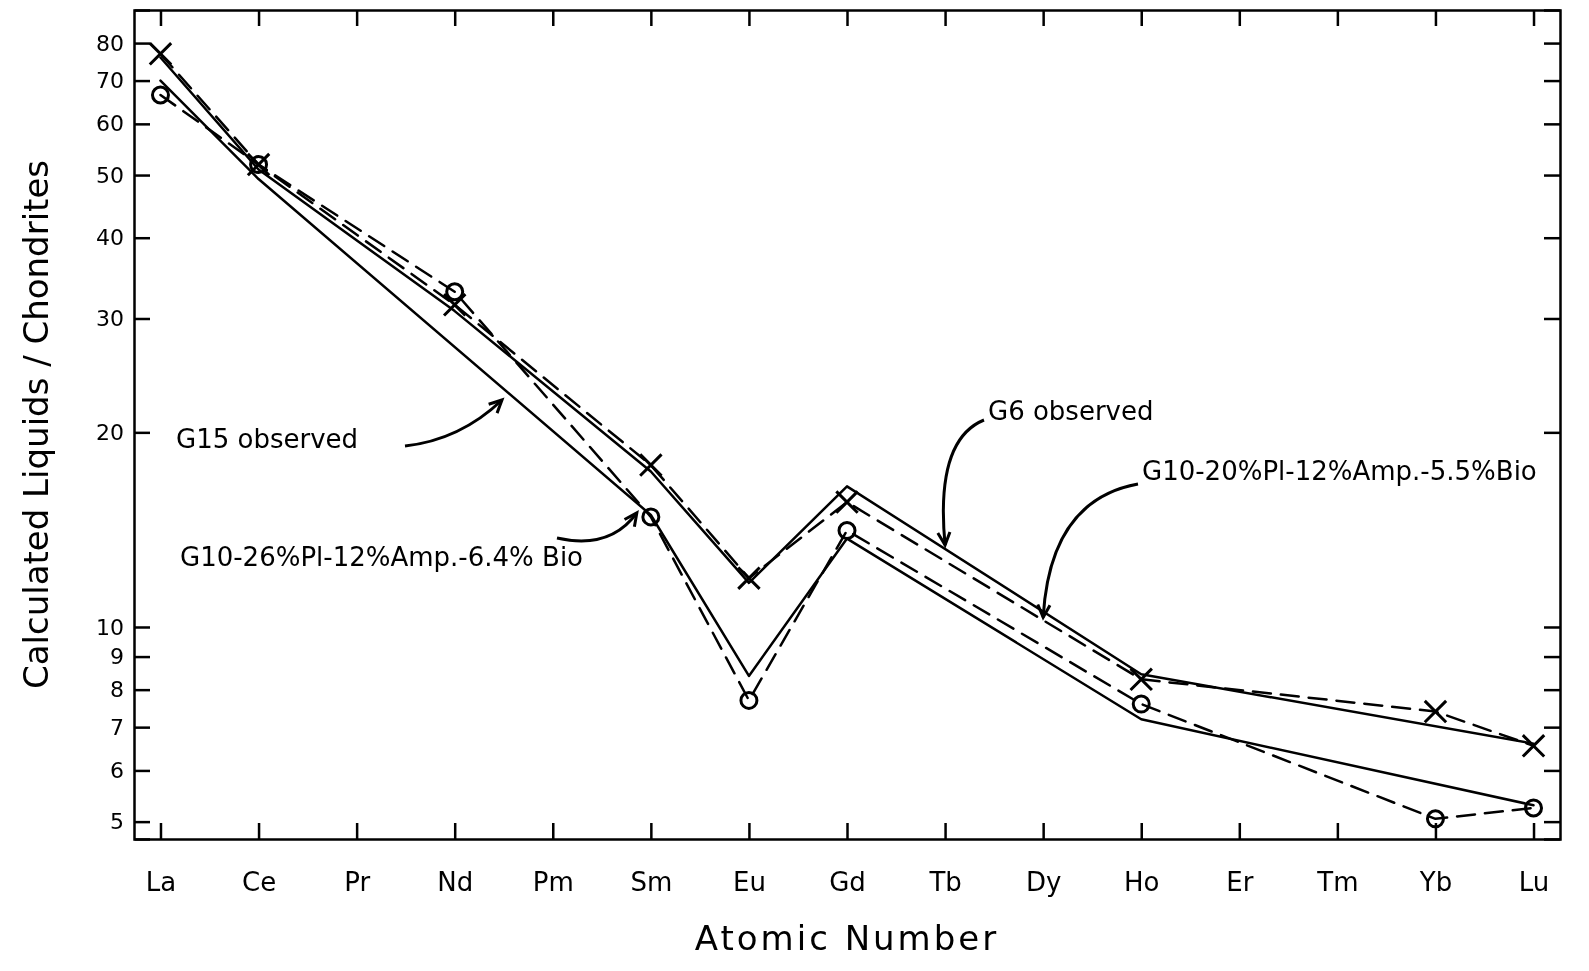 The height and width of the screenshot is (971, 1589). Describe the element at coordinates (1435, 882) in the screenshot. I see `x-tick-label: Yb` at that location.